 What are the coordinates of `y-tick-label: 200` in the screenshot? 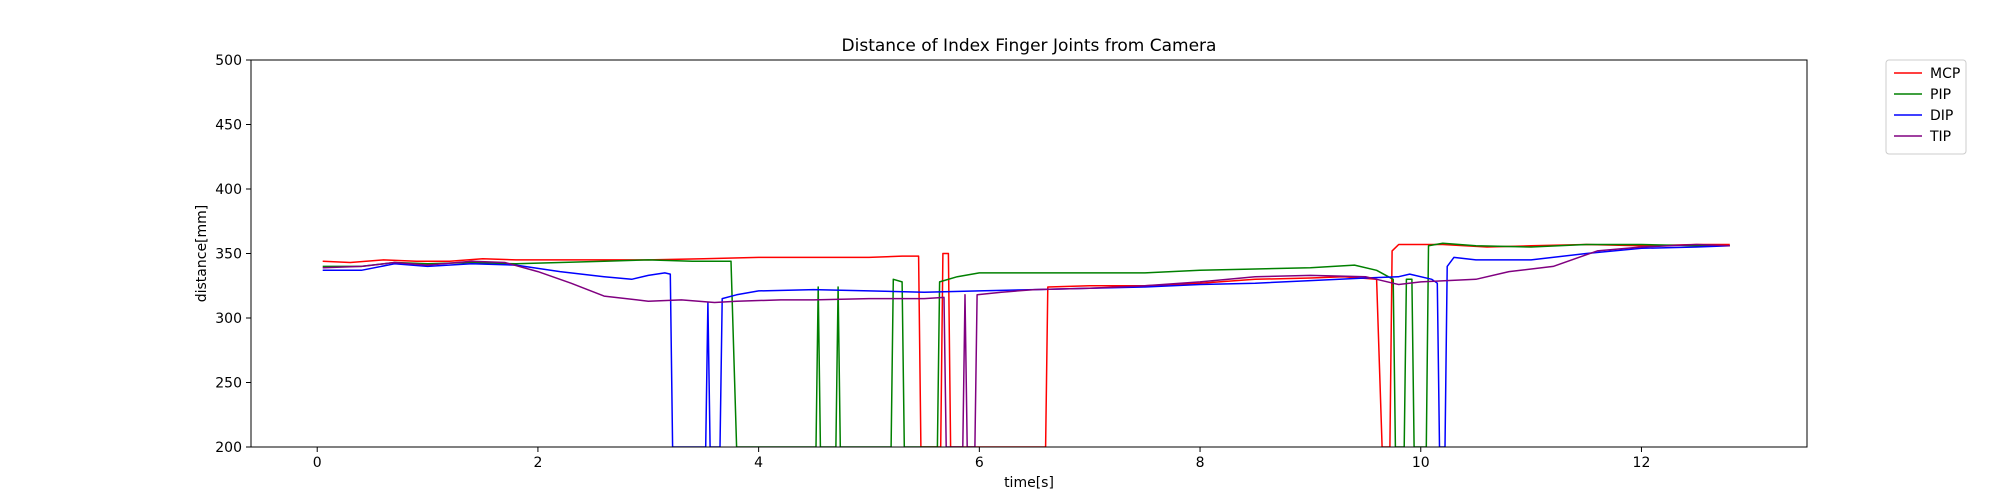 It's located at (228, 448).